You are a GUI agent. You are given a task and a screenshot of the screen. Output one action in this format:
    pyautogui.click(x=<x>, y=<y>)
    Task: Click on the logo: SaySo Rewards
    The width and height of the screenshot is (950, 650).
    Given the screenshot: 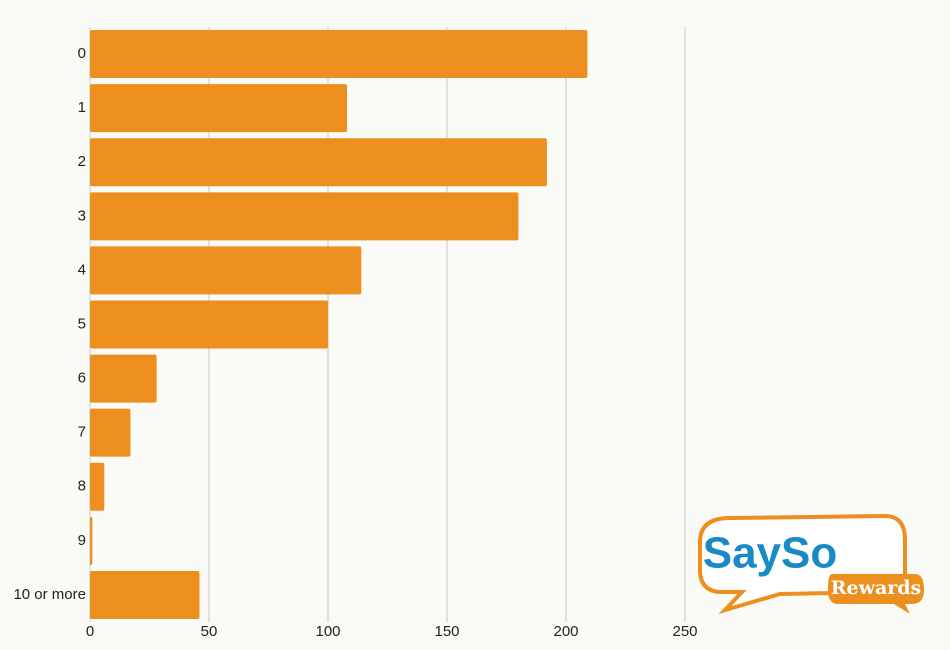 What is the action you would take?
    pyautogui.click(x=811, y=563)
    